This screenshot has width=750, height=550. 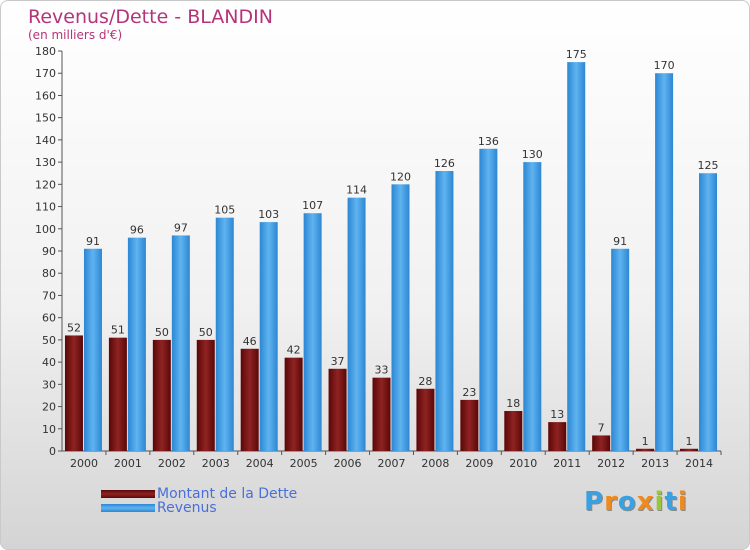 I want to click on y-tick-label: 30, so click(x=49, y=384).